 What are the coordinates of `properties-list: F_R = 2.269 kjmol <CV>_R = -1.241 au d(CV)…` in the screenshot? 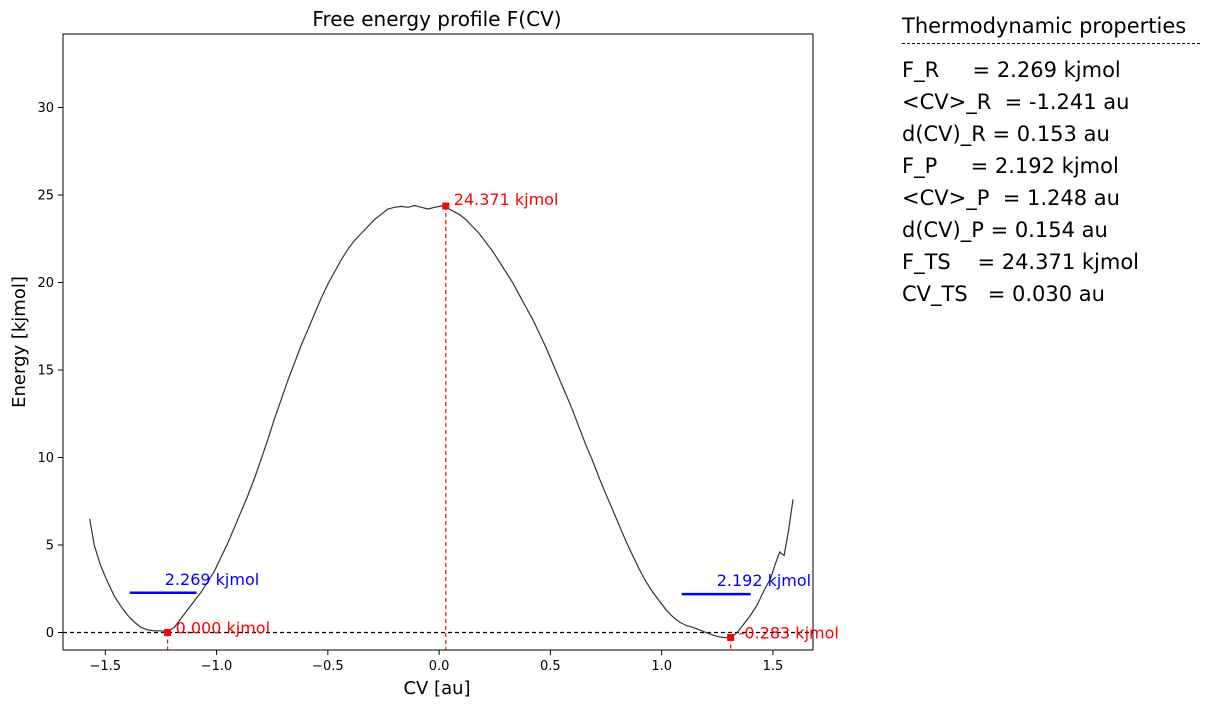 It's located at (1055, 182).